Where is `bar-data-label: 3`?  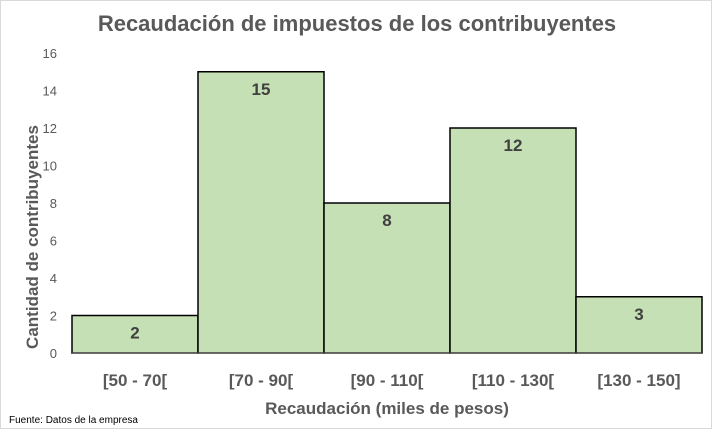 bar-data-label: 3 is located at coordinates (638, 314).